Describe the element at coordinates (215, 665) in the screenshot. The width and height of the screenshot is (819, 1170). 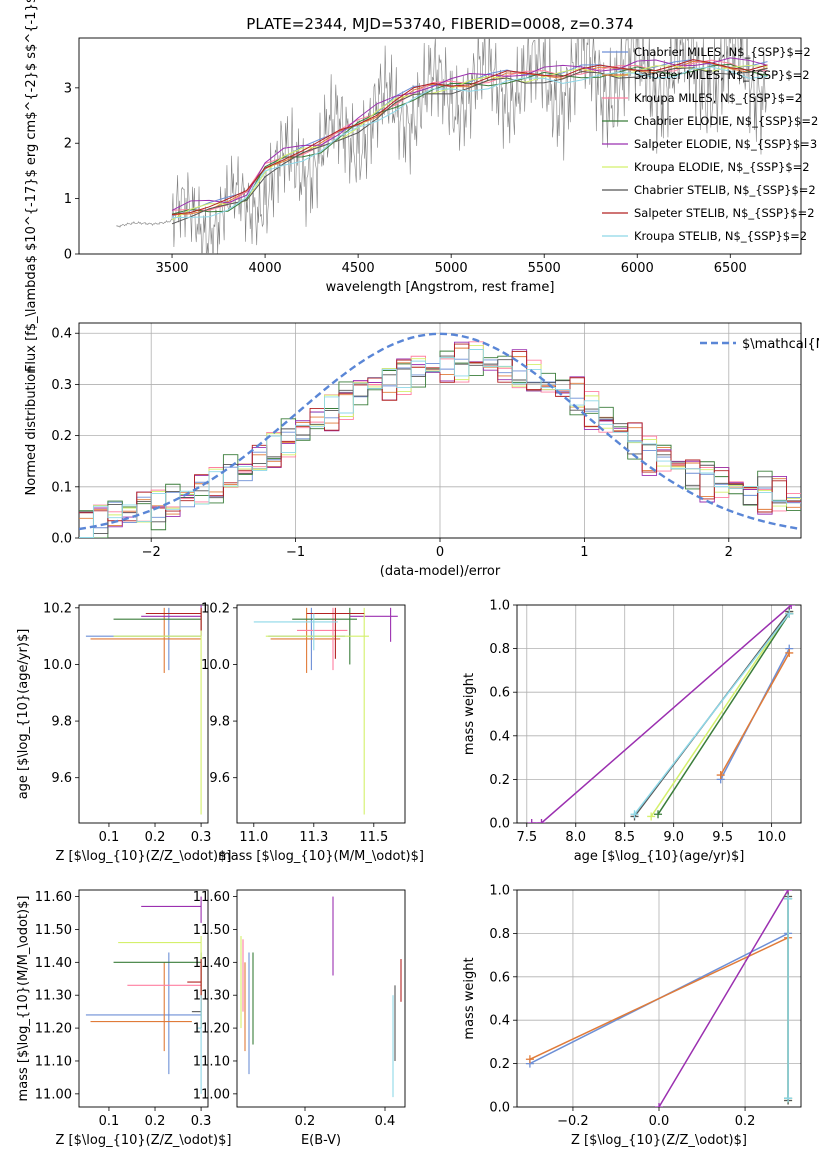
I see `y-tick-label: 10.0` at that location.